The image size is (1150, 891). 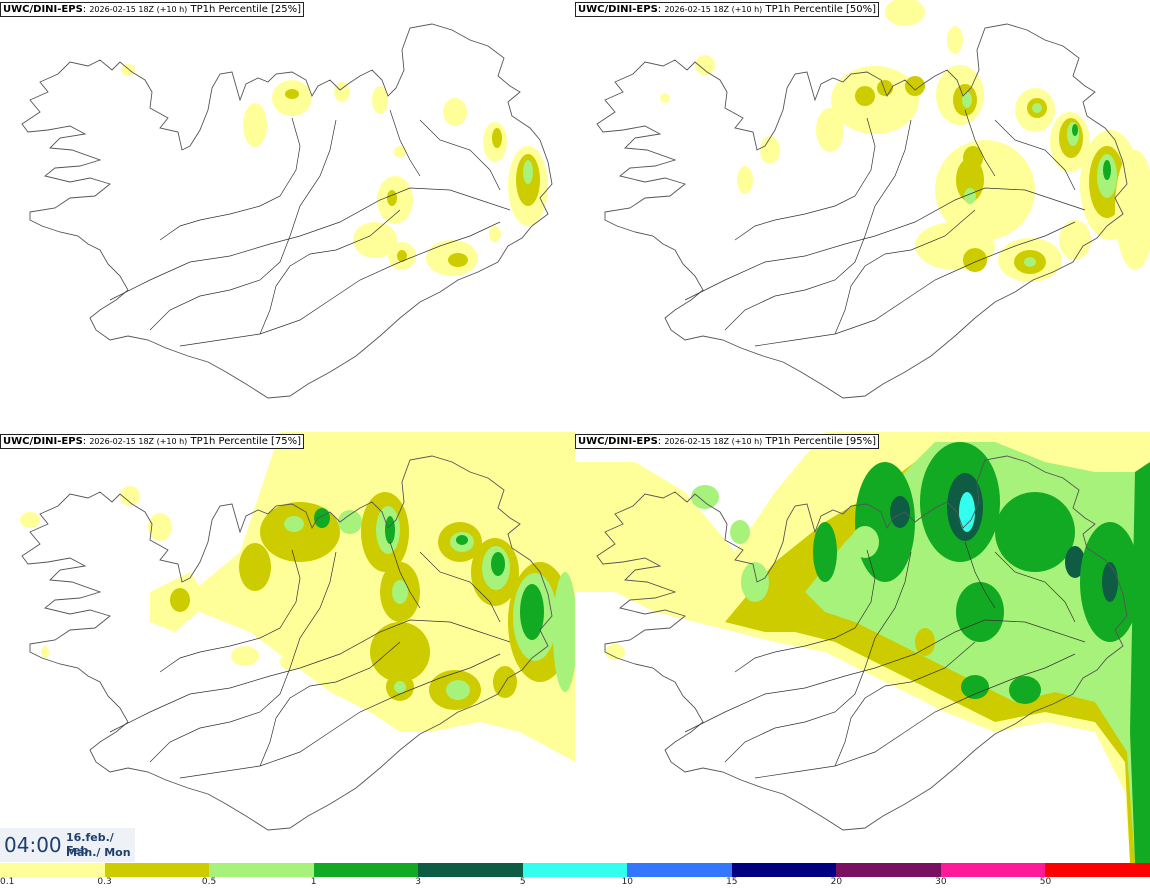 What do you see at coordinates (836, 882) in the screenshot?
I see `legend-label: 20` at bounding box center [836, 882].